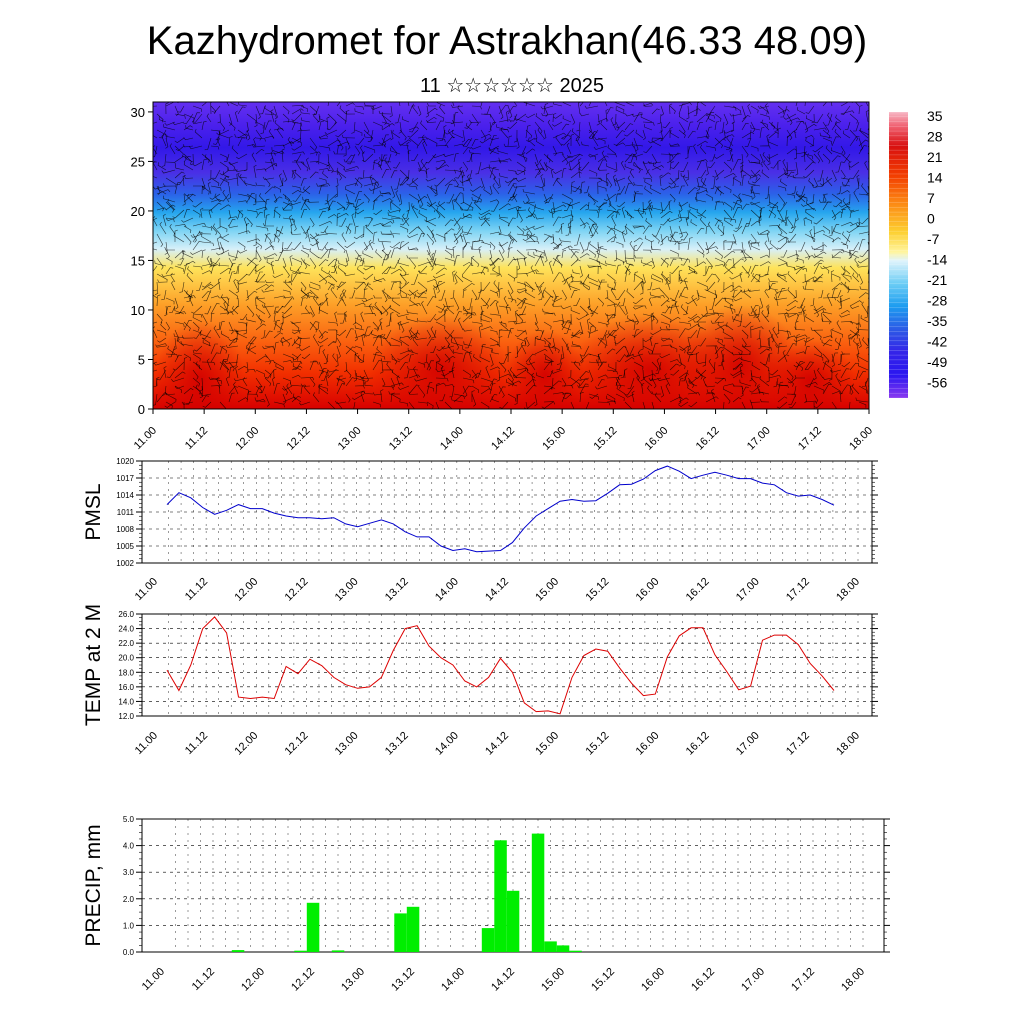 This screenshot has height=1029, width=1024. What do you see at coordinates (141, 359) in the screenshot?
I see `y-tick-label: 5` at bounding box center [141, 359].